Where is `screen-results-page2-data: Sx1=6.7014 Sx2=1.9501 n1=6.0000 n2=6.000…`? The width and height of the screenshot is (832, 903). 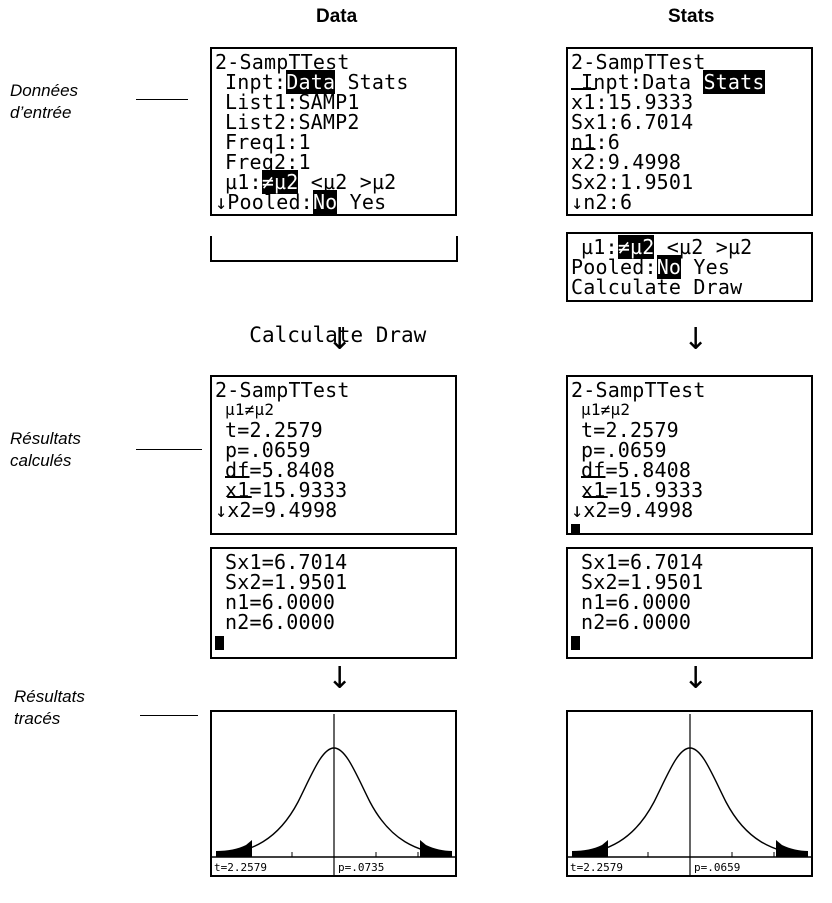
screen-results-page2-data: Sx1=6.7014 Sx2=1.9501 n1=6.0000 n2=6.000… is located at coordinates (333, 603).